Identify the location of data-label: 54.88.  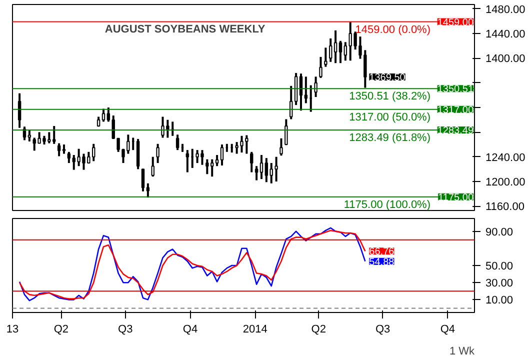
(382, 262).